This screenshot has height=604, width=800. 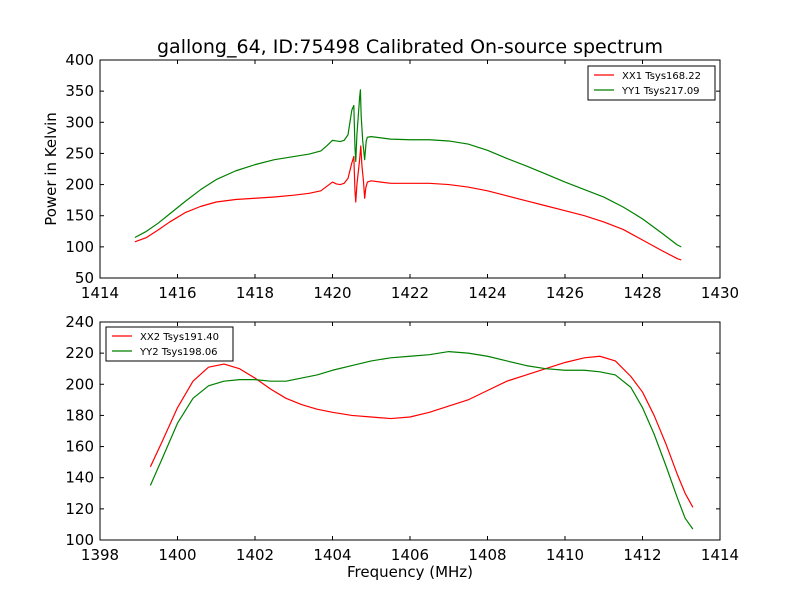 What do you see at coordinates (79, 509) in the screenshot?
I see `y-tick-label: 120` at bounding box center [79, 509].